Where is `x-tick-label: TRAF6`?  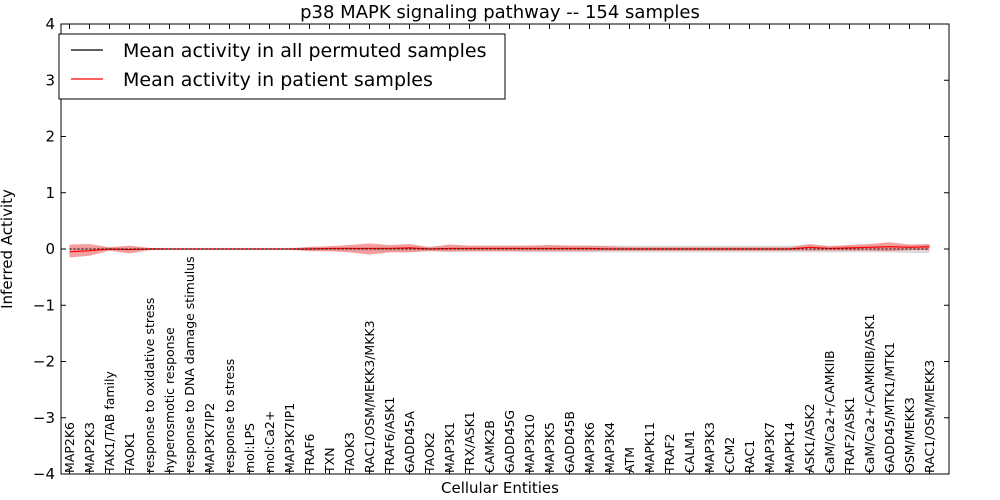 x-tick-label: TRAF6 is located at coordinates (309, 453).